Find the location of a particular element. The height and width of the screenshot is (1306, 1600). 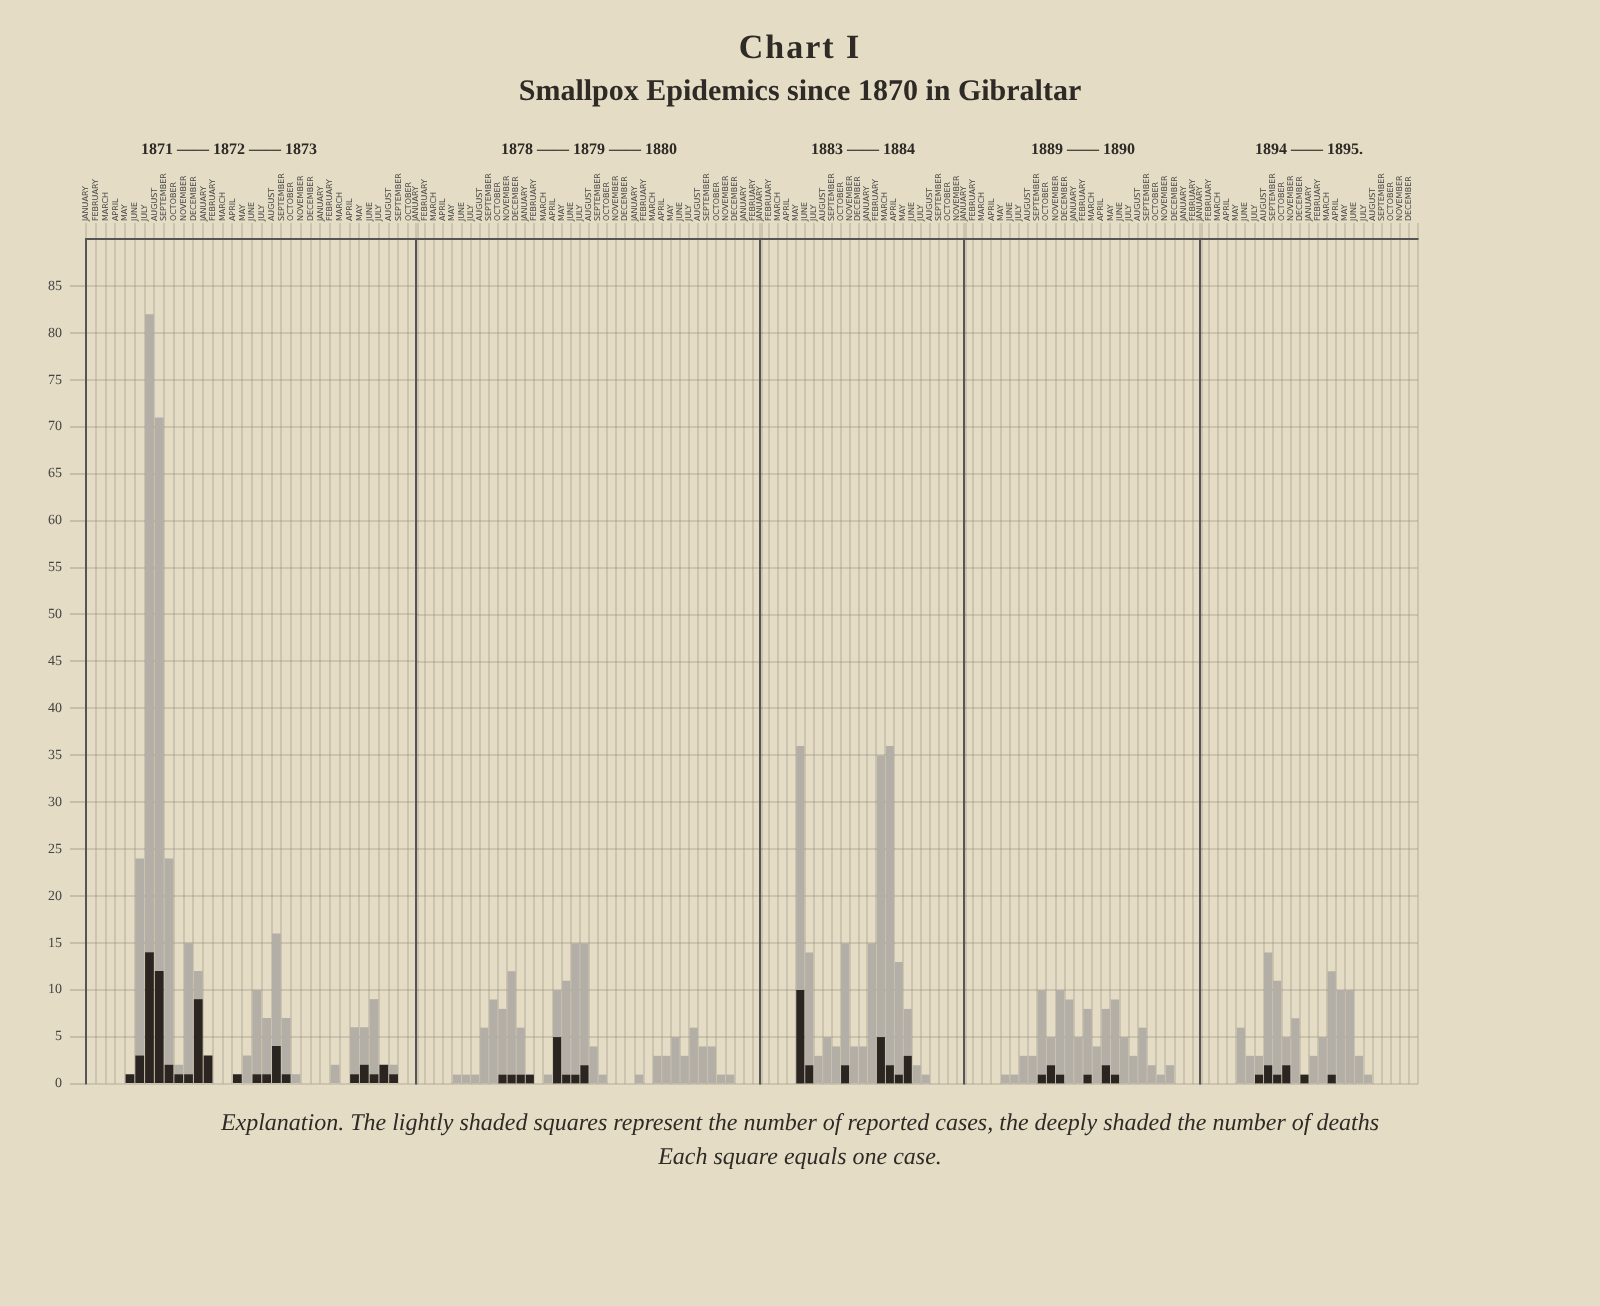

text: Chart I is located at coordinates (800, 48).